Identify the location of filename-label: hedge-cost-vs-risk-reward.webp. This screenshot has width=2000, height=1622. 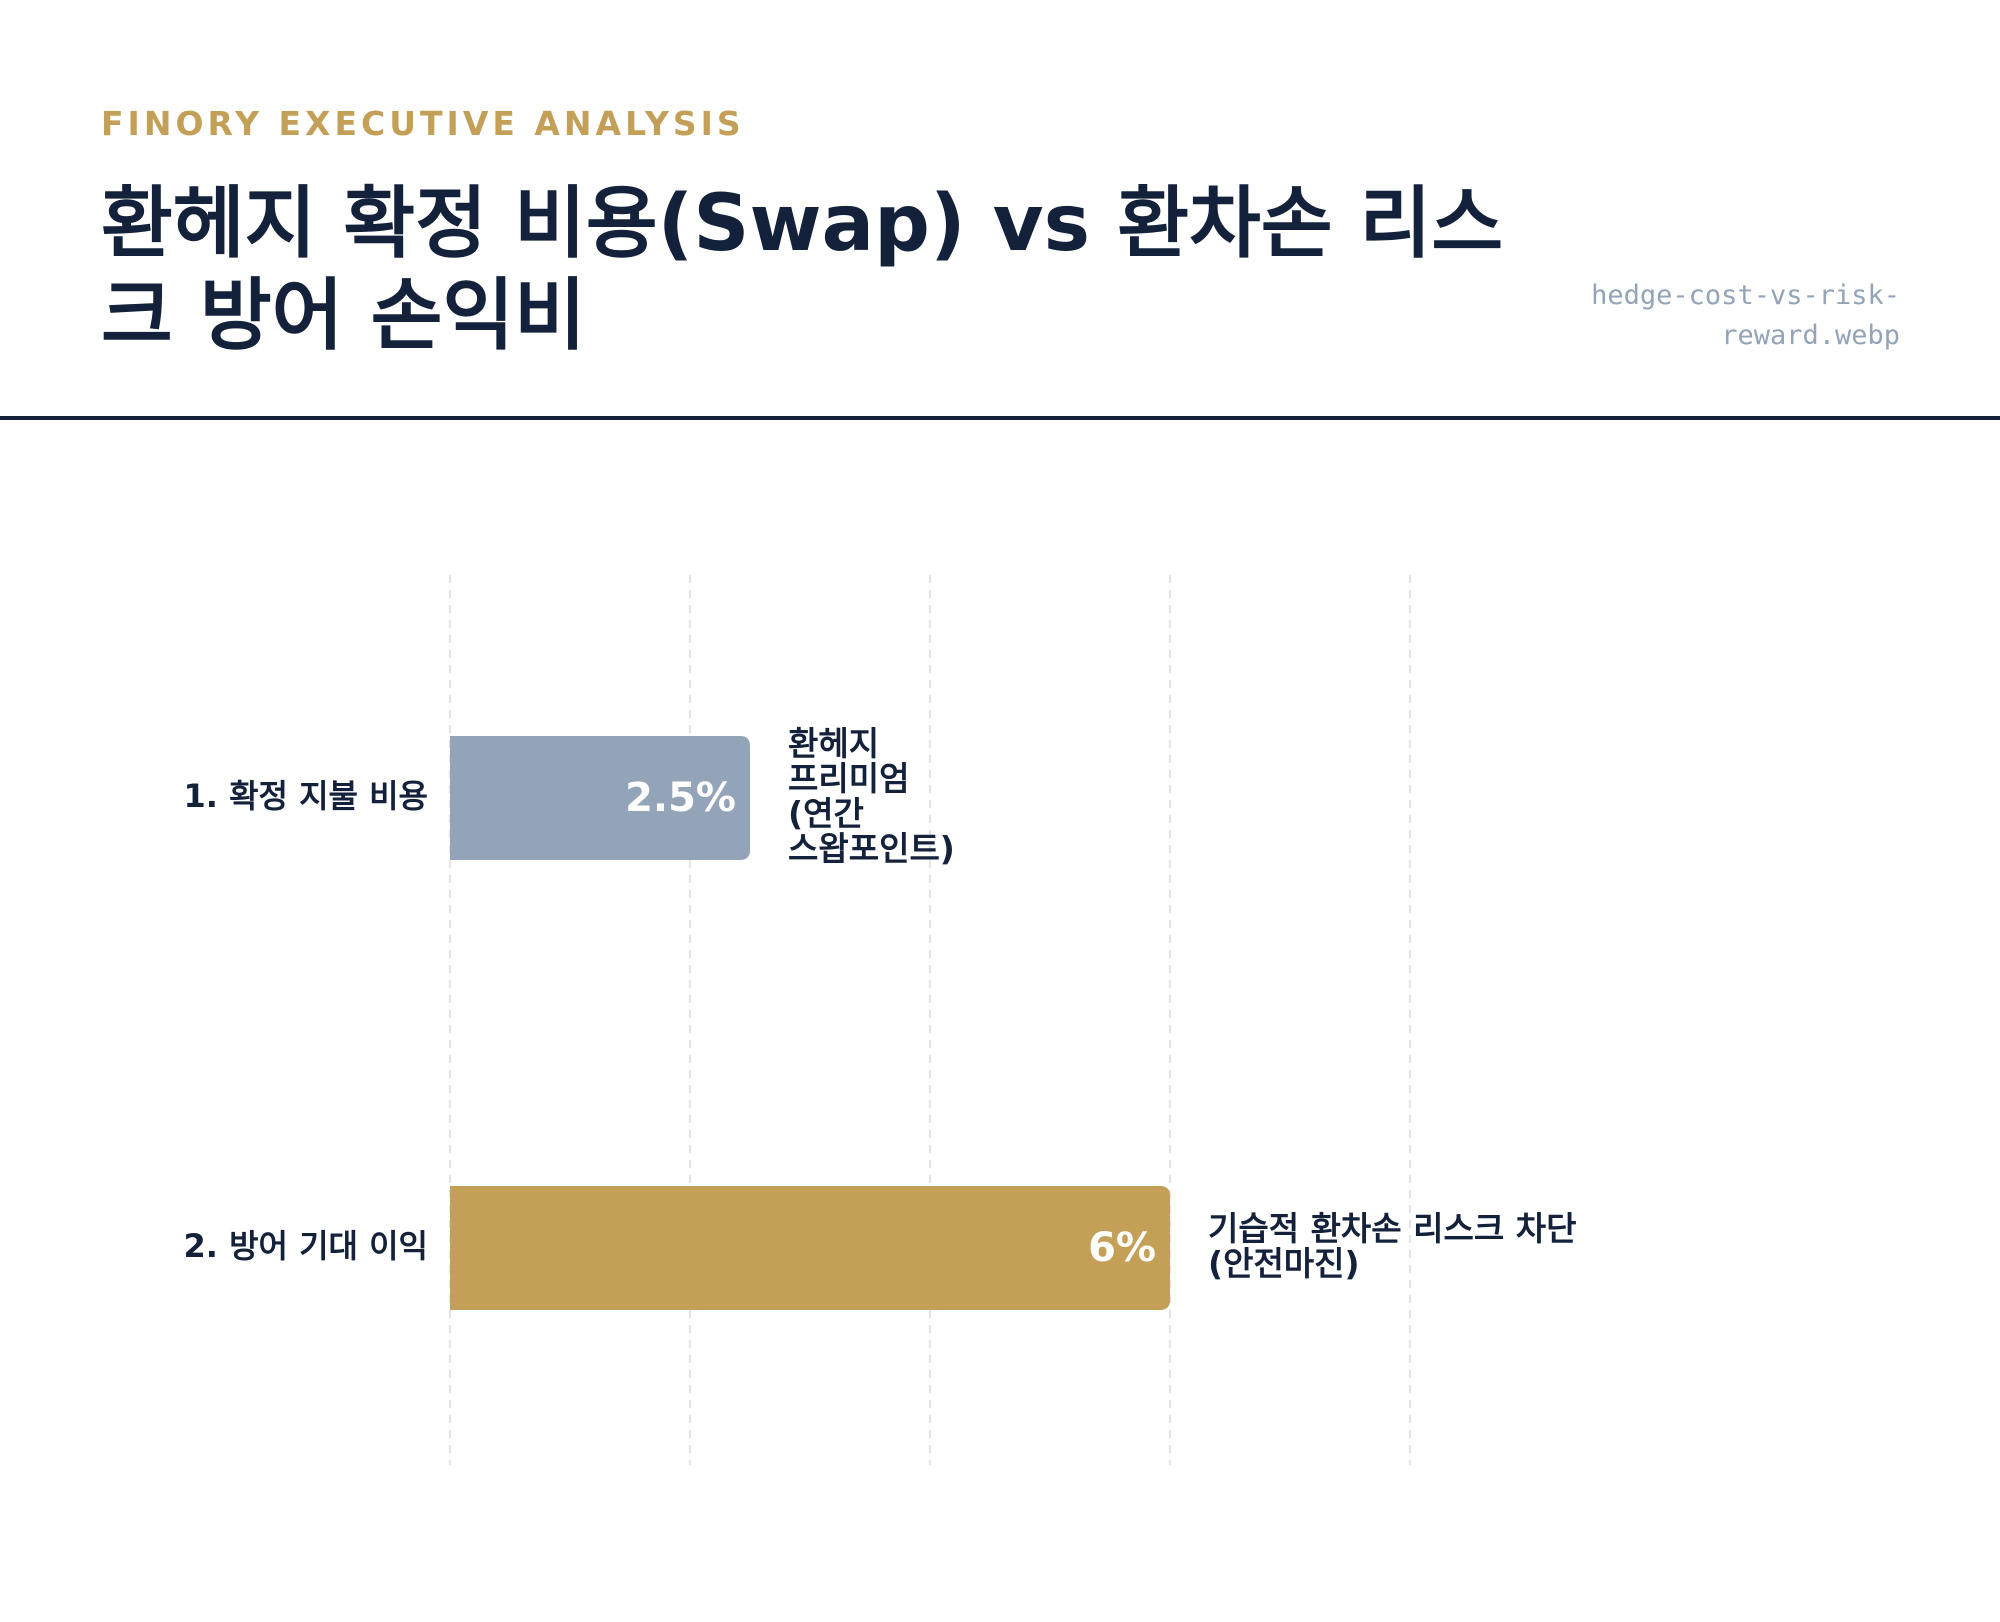
(1745, 315).